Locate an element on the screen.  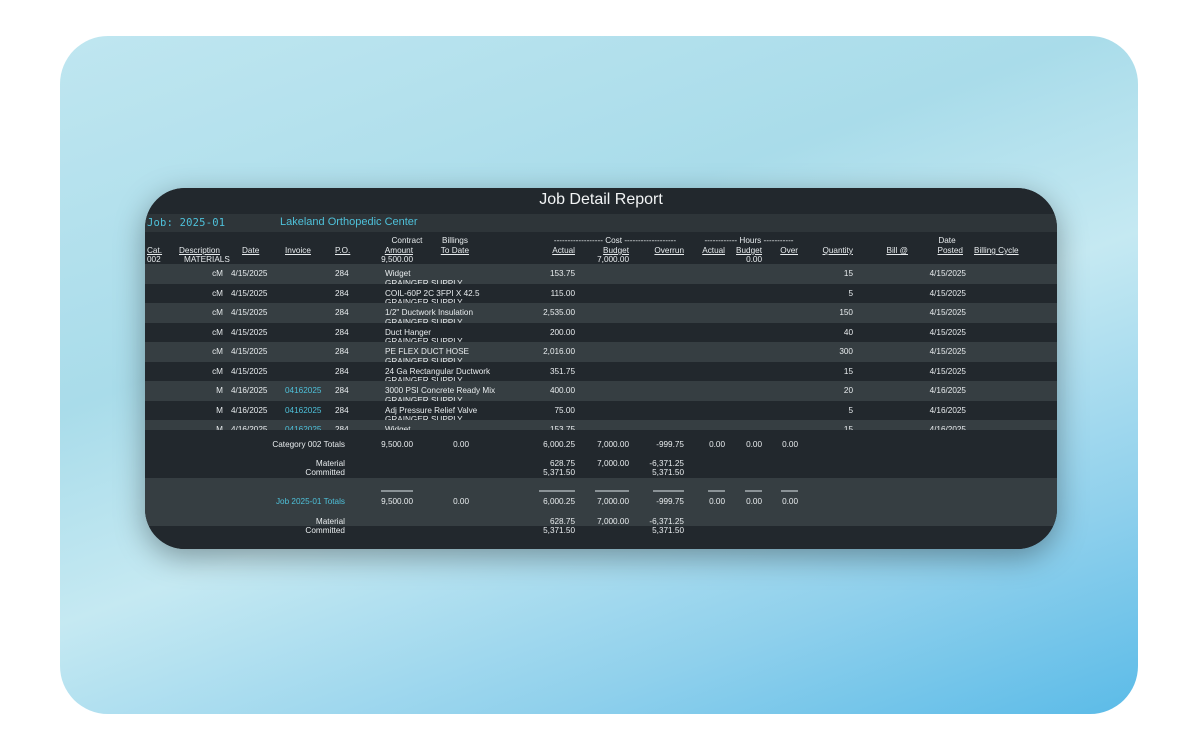
row-description: Duct Hanger is located at coordinates (408, 332).